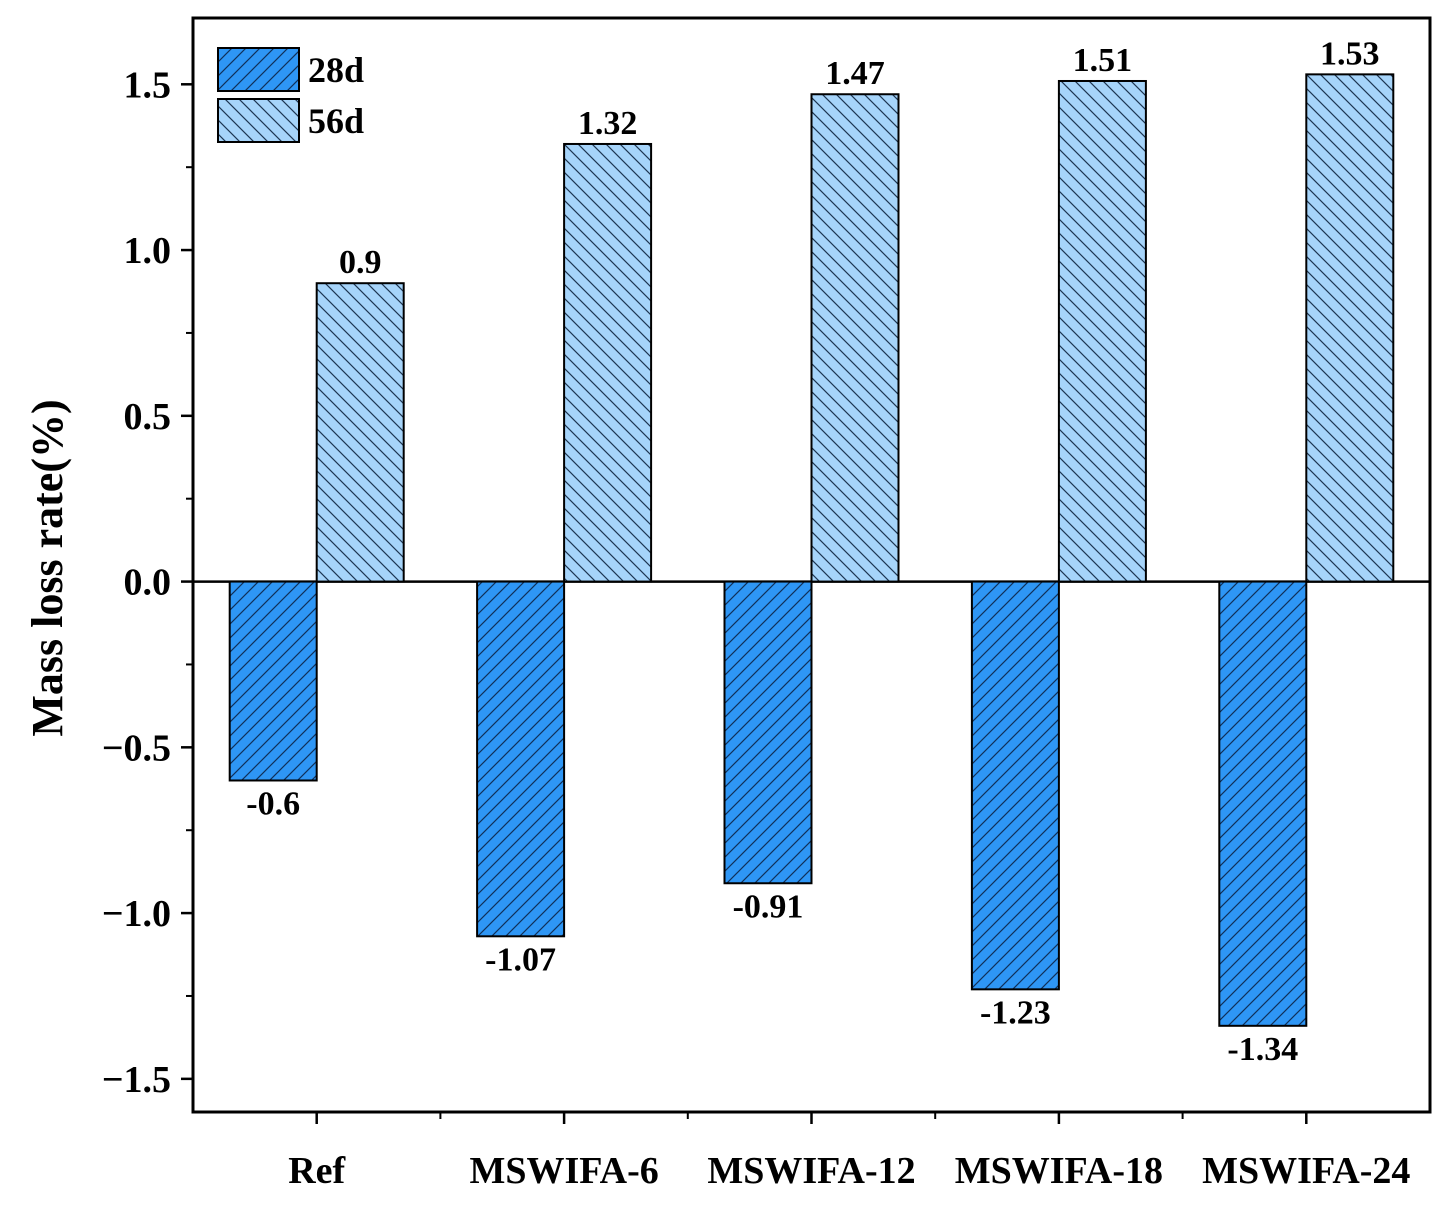  Describe the element at coordinates (336, 121) in the screenshot. I see `legend-label-56d: 56d` at that location.